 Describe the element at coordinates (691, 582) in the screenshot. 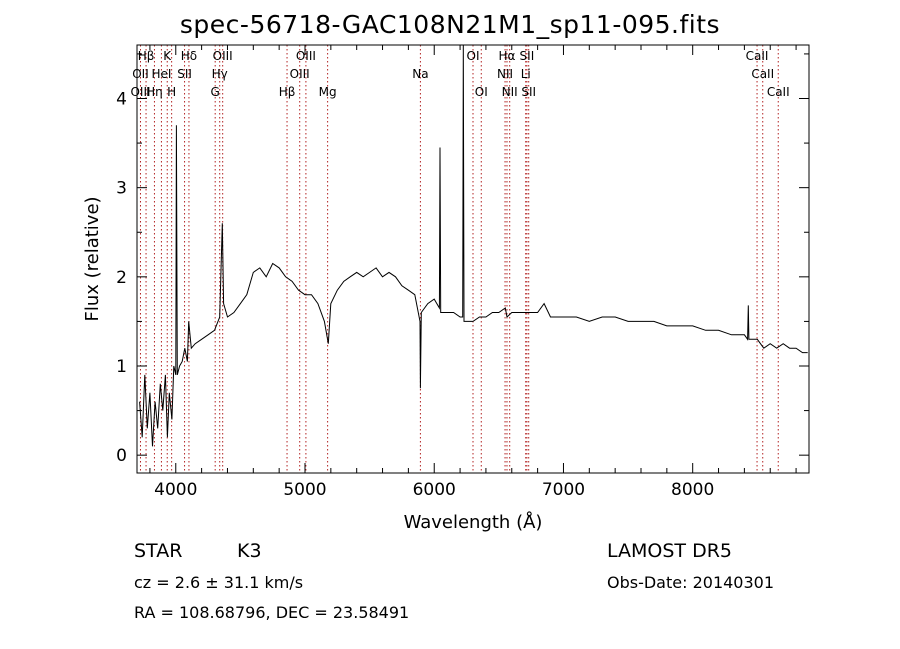

I see `obs-date: Obs-Date: 20140301` at that location.